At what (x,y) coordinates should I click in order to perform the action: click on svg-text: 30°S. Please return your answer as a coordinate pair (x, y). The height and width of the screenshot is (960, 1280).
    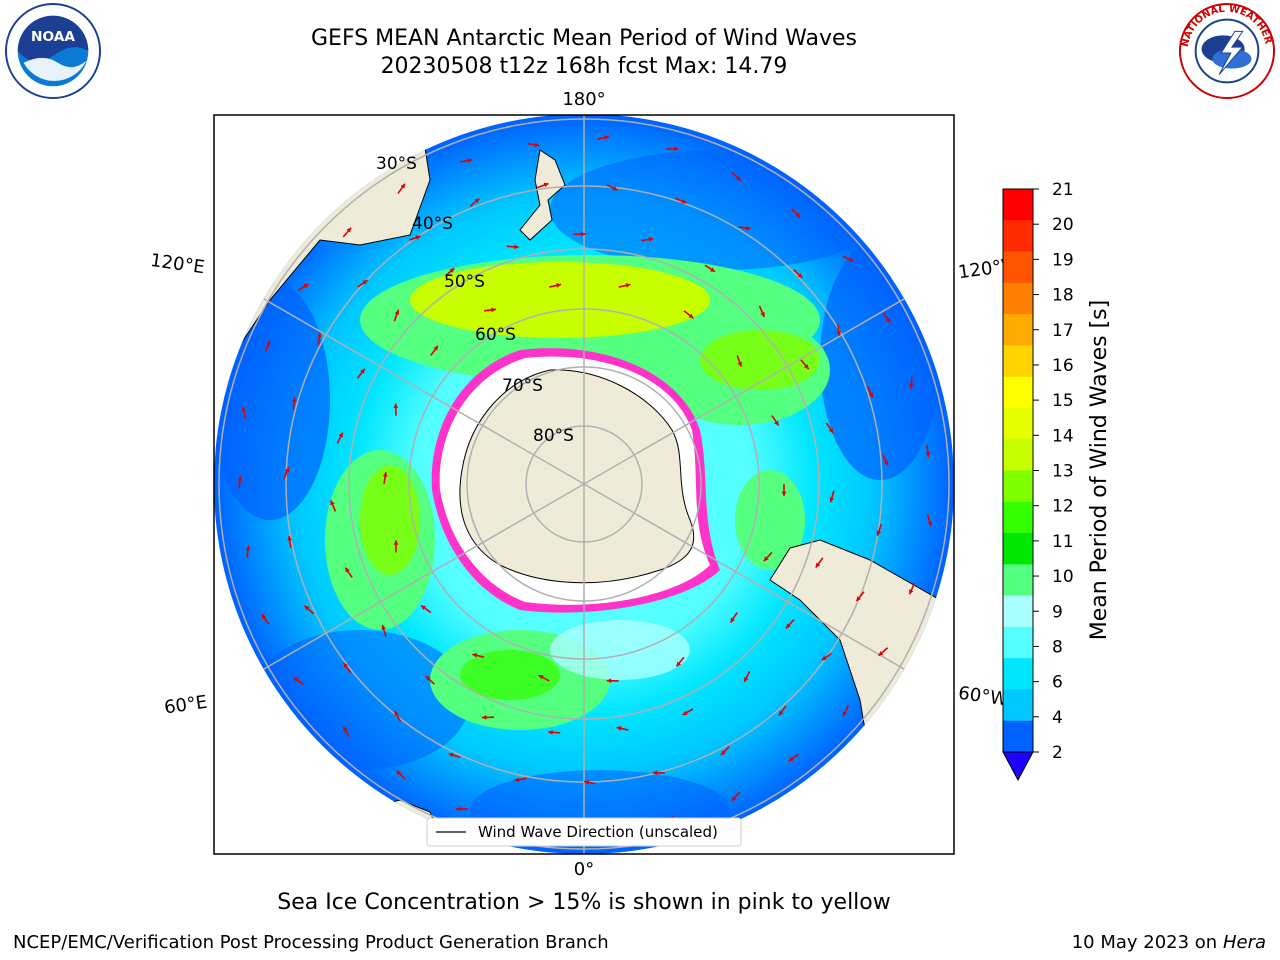
    Looking at the image, I should click on (396, 164).